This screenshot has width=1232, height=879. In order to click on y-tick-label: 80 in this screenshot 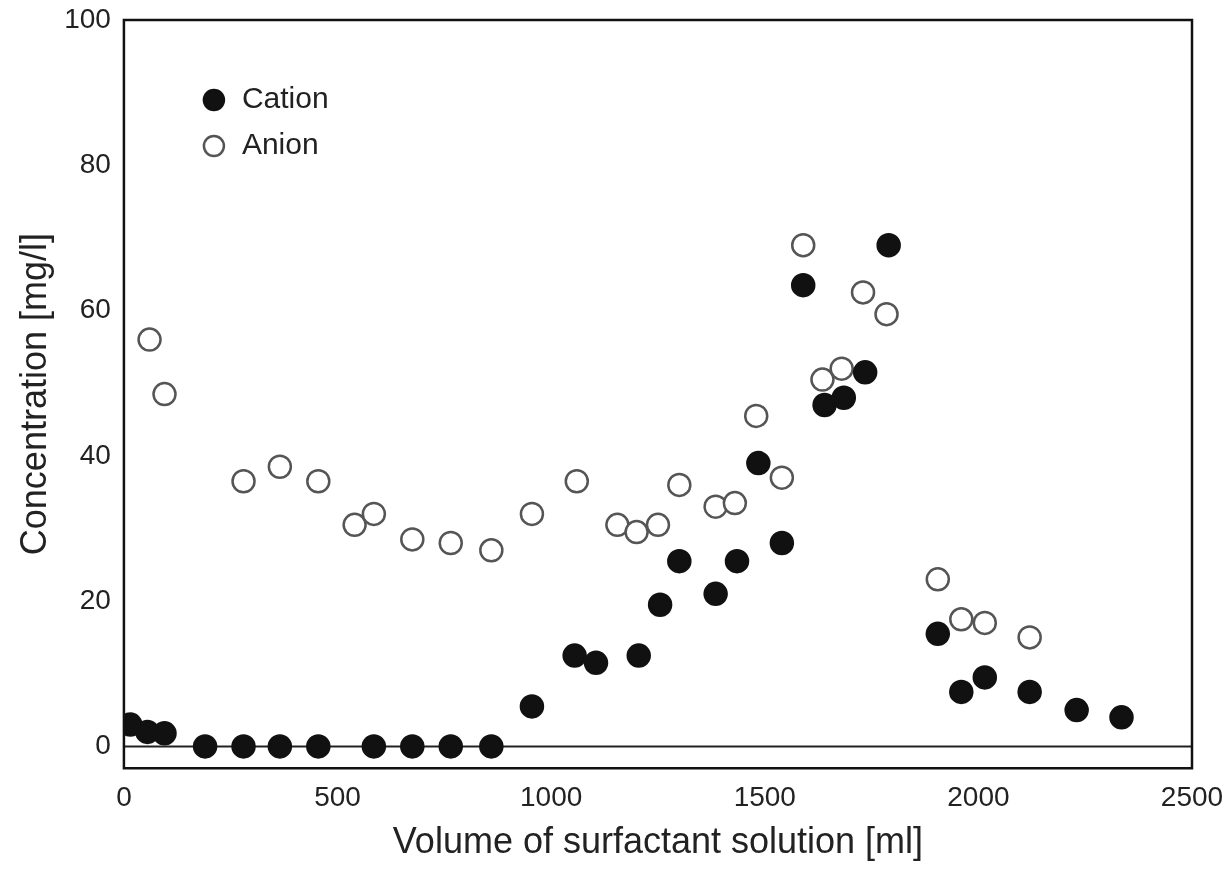, I will do `click(95, 163)`.